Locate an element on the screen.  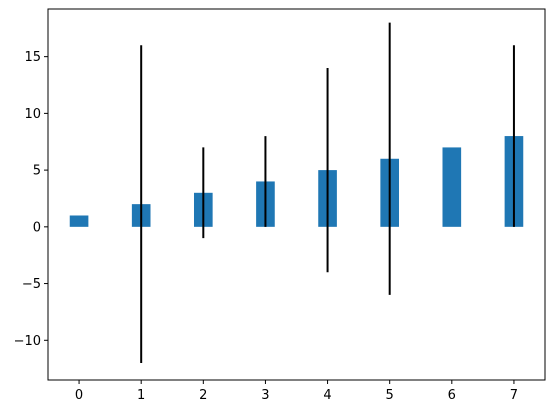
x-tick-label: 1 is located at coordinates (141, 395).